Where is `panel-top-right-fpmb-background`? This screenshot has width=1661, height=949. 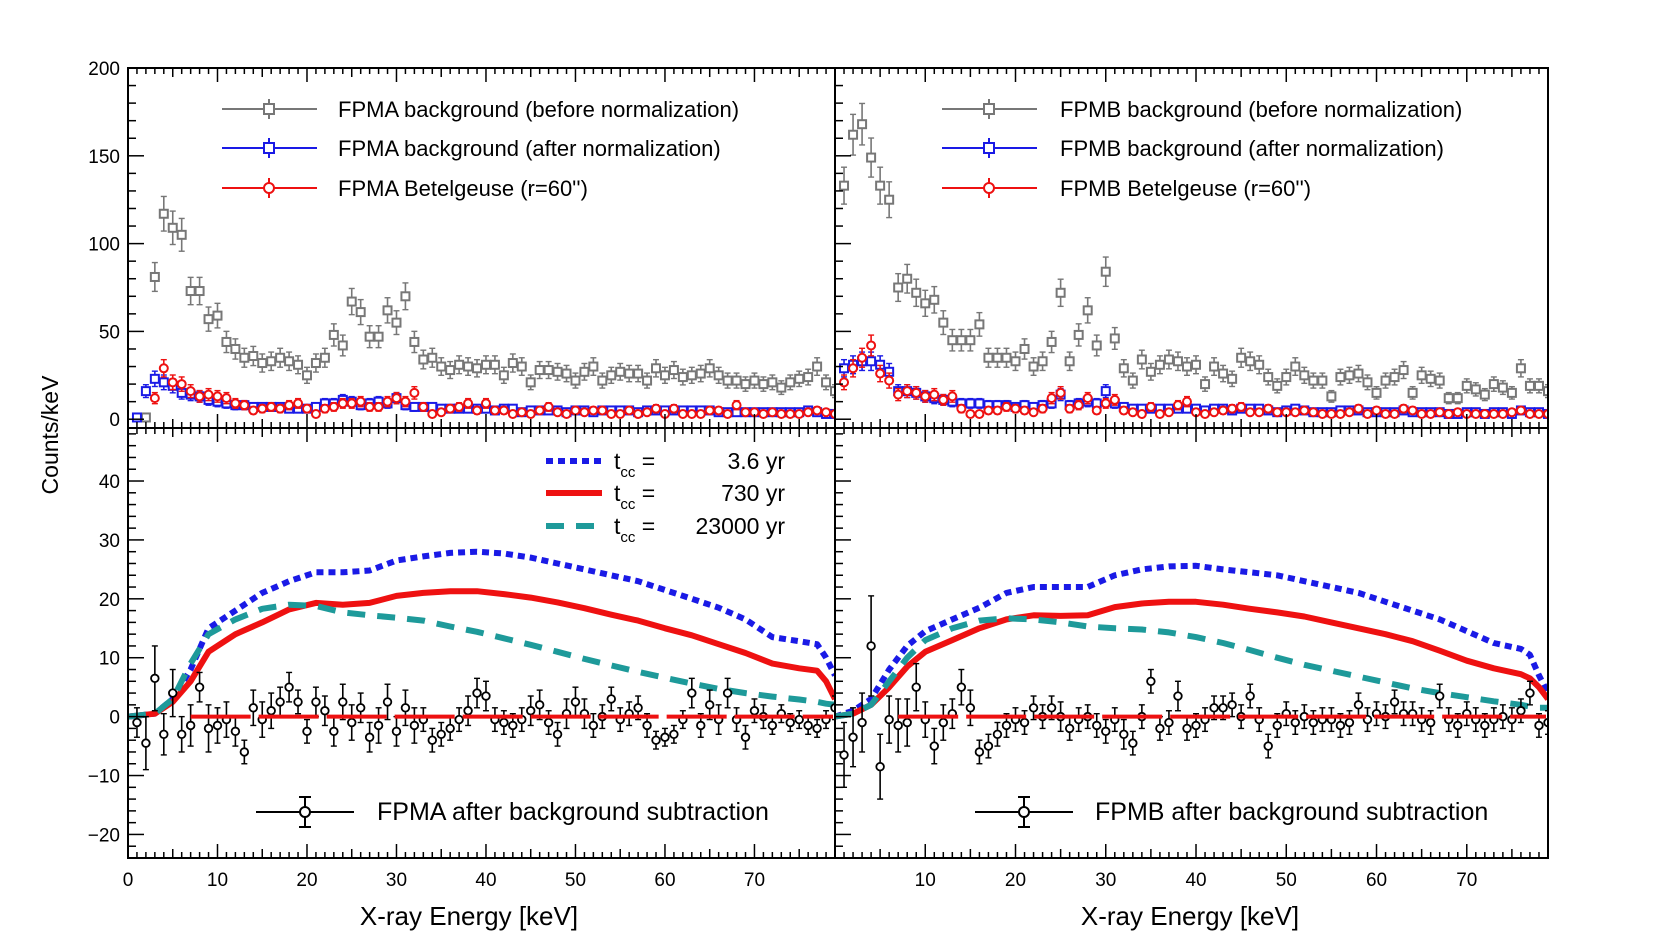 panel-top-right-fpmb-background is located at coordinates (1193, 260).